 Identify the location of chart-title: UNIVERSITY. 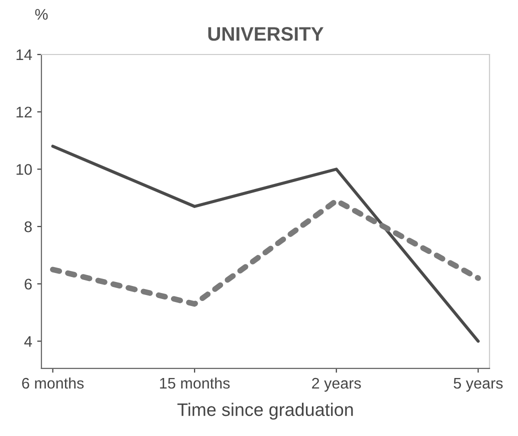
(266, 34).